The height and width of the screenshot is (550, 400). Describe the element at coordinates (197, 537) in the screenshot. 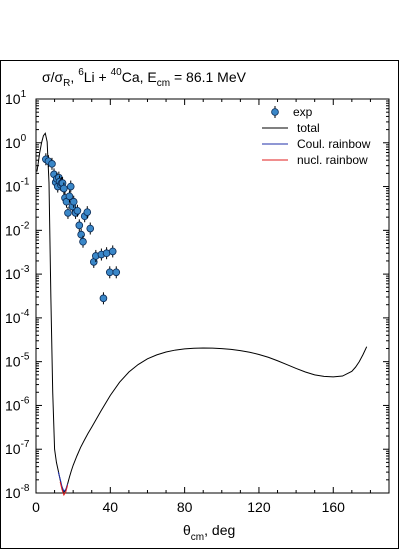

I see `x-axis-title-sub: cm` at that location.